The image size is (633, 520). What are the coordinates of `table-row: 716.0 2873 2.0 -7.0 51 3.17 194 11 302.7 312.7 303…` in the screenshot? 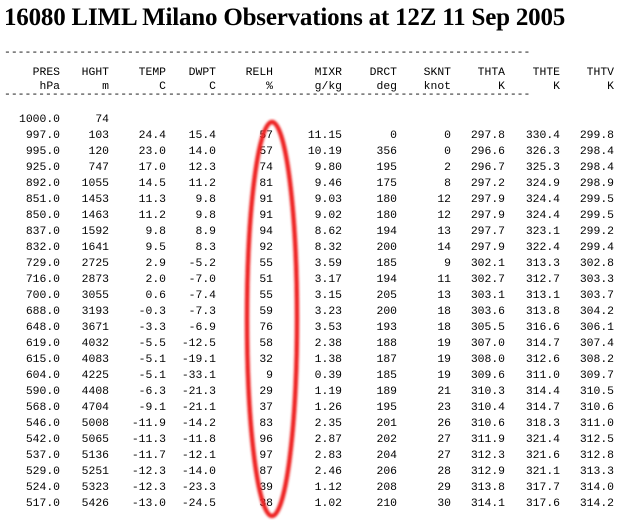 It's located at (316, 280).